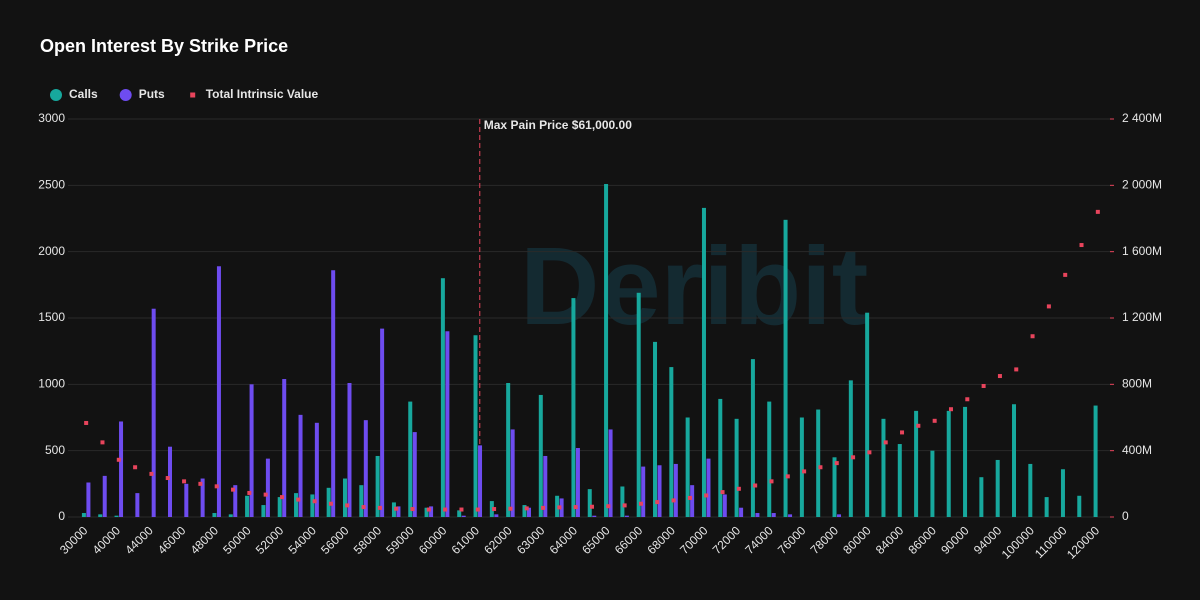  I want to click on y2-tick-label: 2 400M, so click(1142, 118).